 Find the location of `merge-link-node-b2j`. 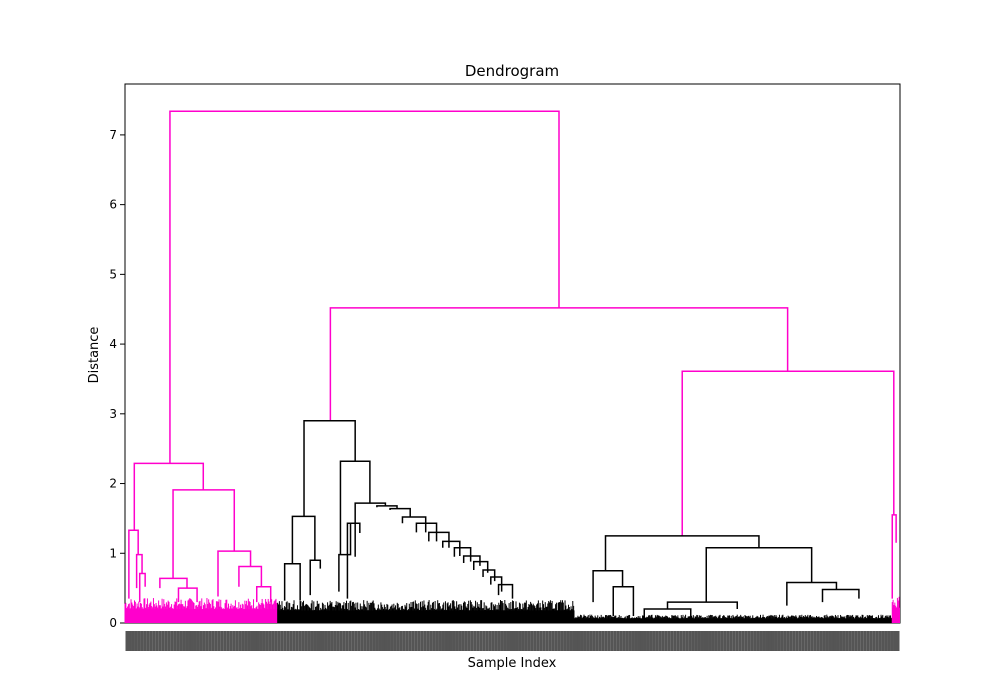

merge-link-node-b2j is located at coordinates (462, 554).